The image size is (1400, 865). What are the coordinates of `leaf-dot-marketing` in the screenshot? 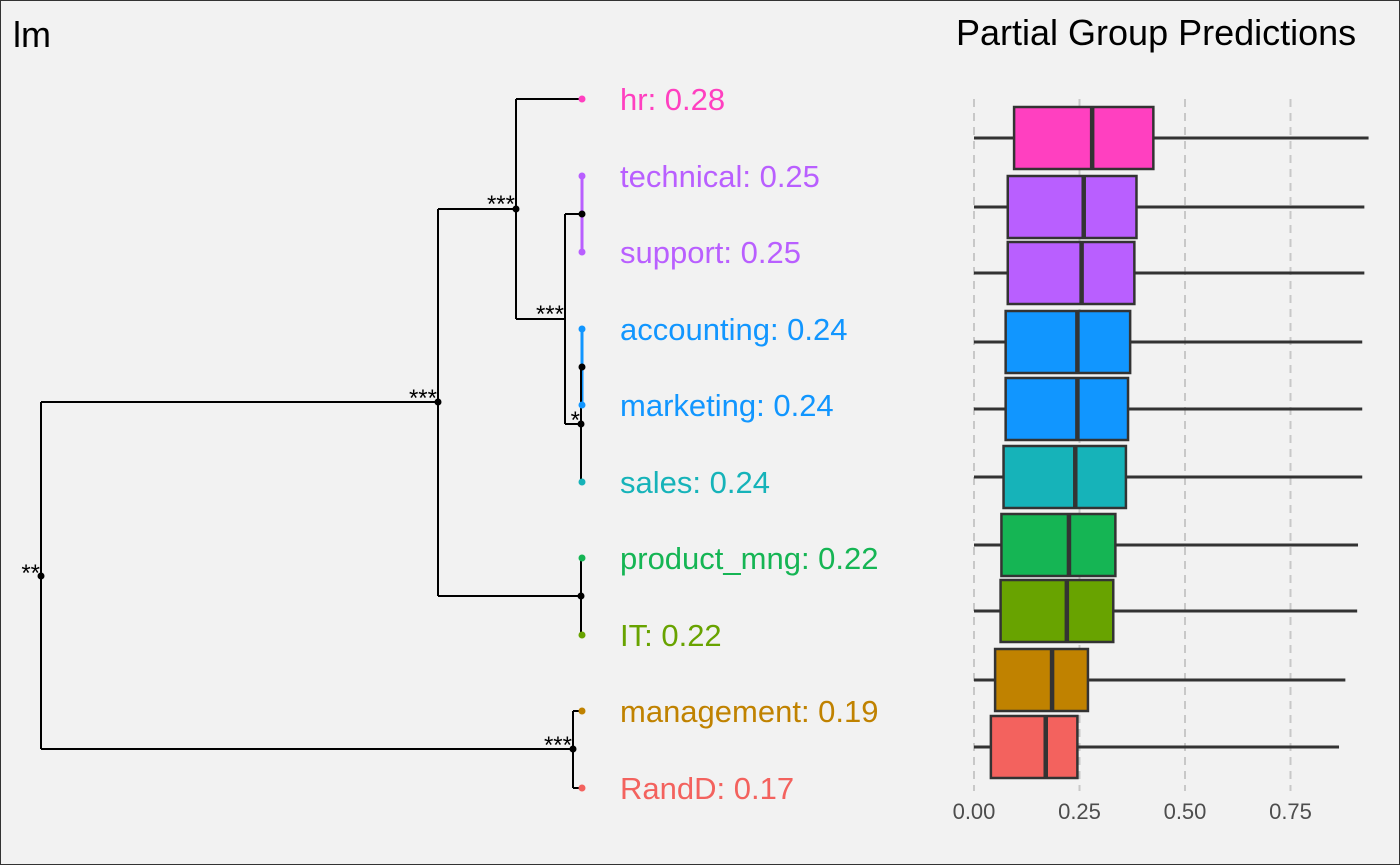 It's located at (582, 405).